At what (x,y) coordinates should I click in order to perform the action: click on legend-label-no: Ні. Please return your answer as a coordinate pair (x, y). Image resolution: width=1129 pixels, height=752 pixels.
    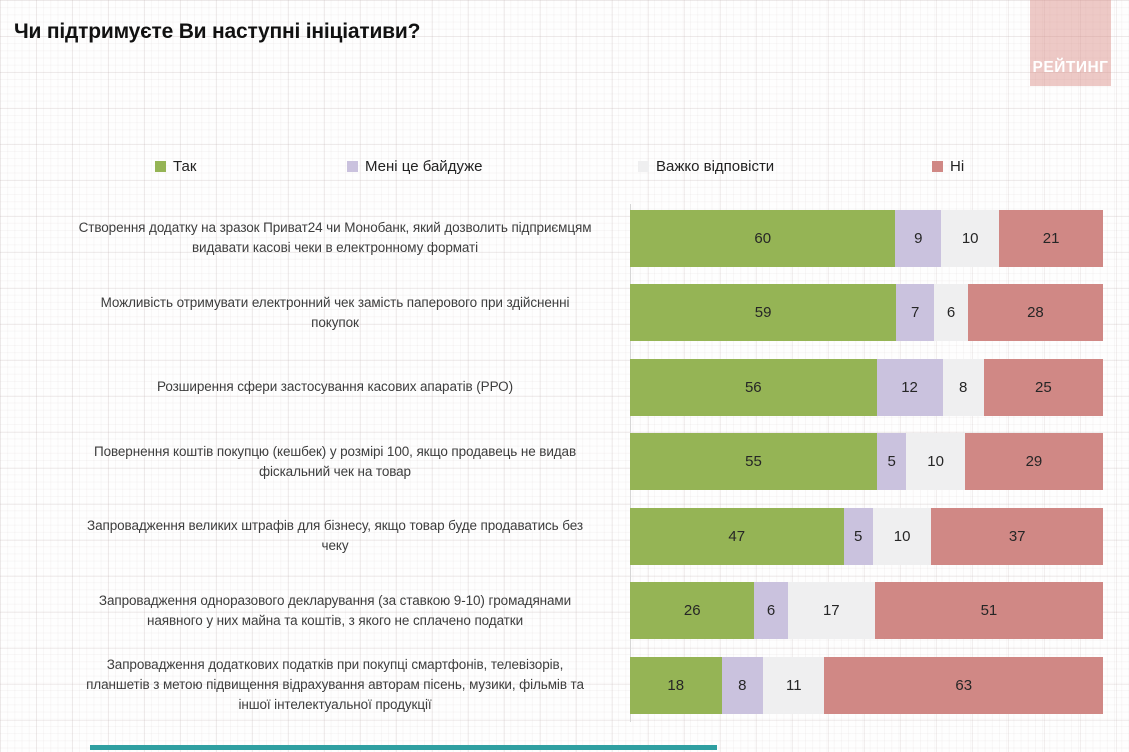
    Looking at the image, I should click on (957, 166).